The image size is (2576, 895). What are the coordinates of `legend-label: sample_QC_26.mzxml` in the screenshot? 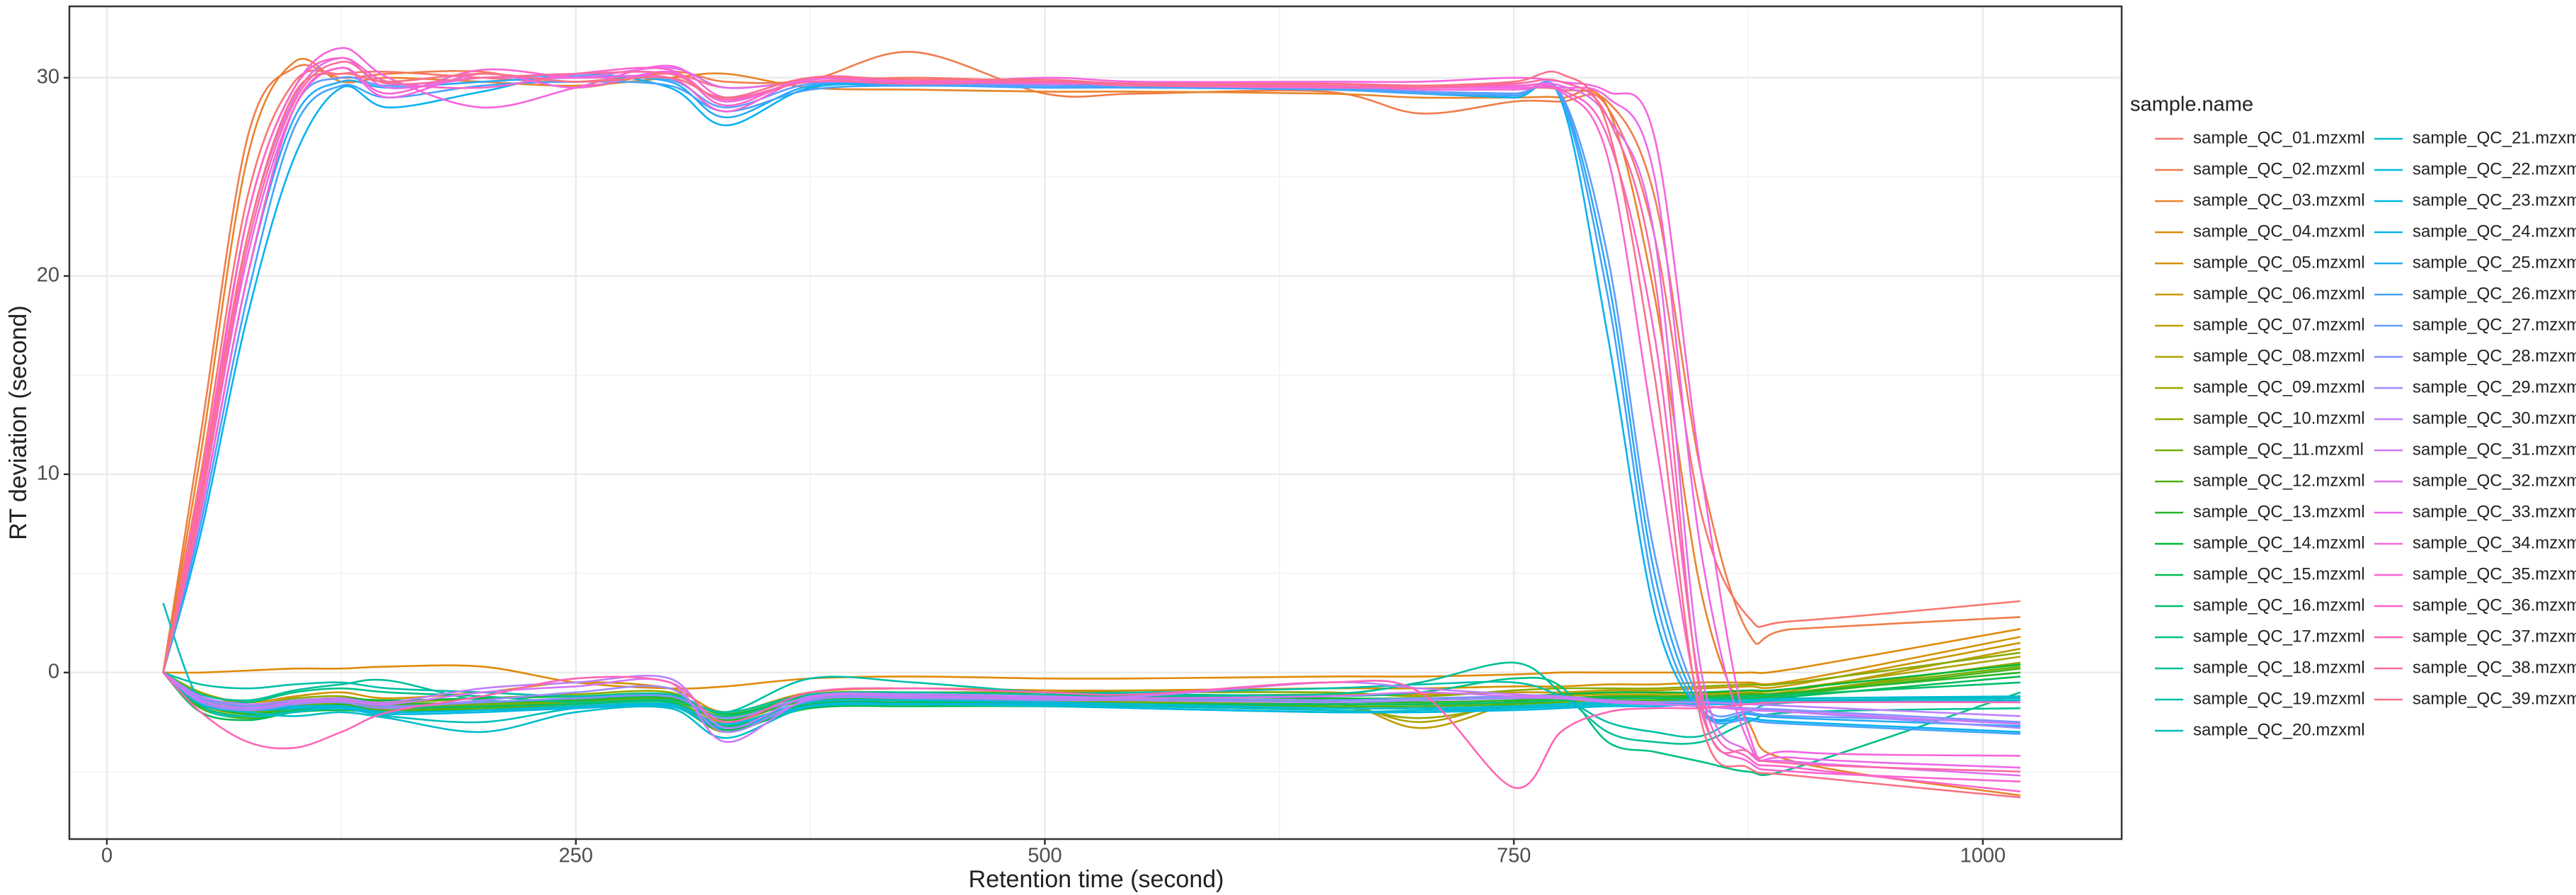 It's located at (2495, 294).